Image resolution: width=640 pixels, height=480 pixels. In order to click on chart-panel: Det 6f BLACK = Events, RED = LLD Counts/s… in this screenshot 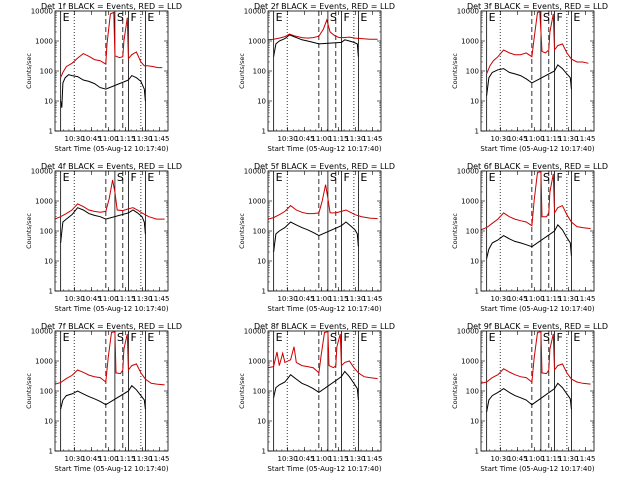, I will do `click(529, 237)`.